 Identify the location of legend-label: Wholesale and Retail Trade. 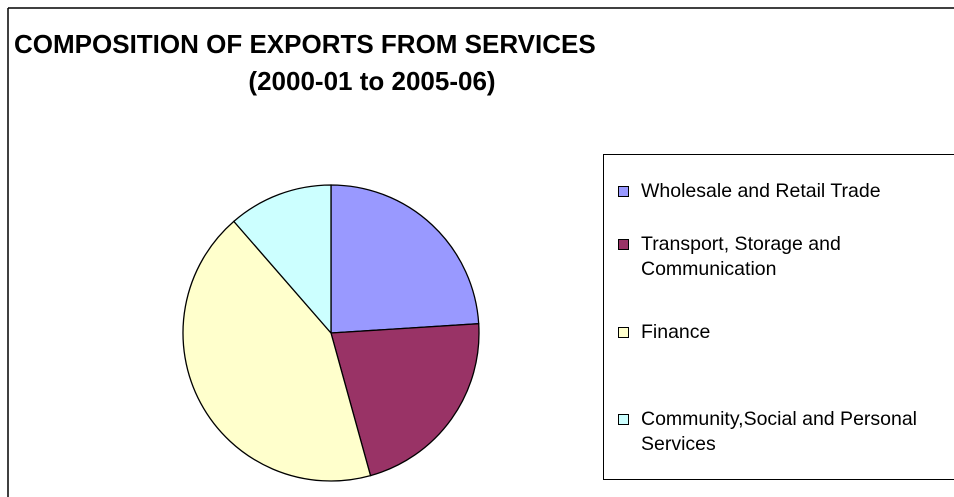
(761, 191).